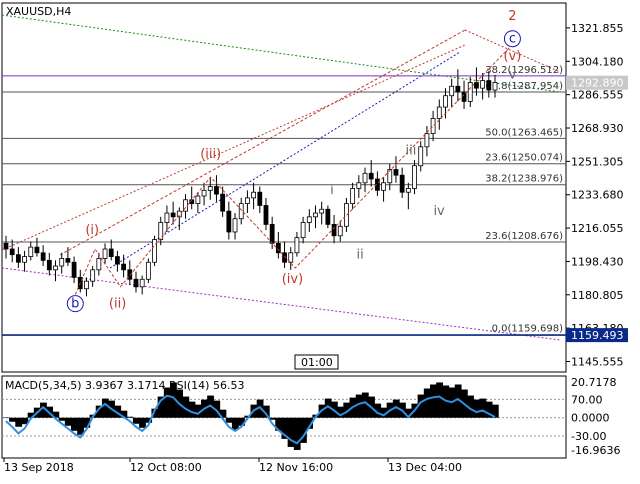 The width and height of the screenshot is (640, 484). I want to click on wave-label: i, so click(332, 190).